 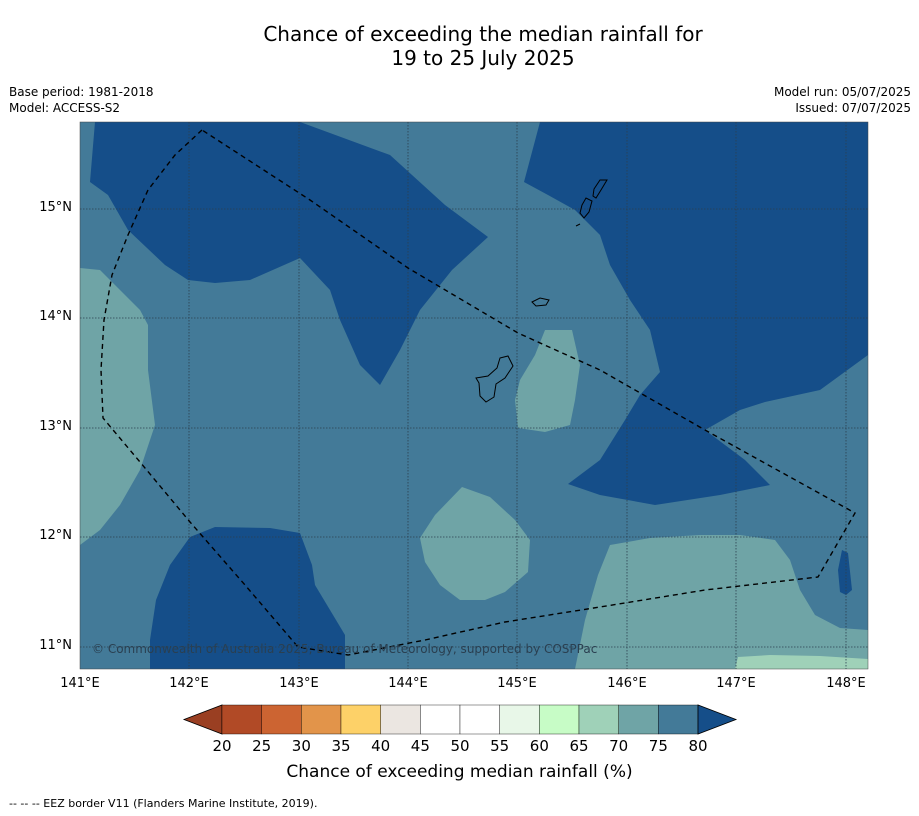 What do you see at coordinates (222, 746) in the screenshot?
I see `colorbar-tick-20: 20` at bounding box center [222, 746].